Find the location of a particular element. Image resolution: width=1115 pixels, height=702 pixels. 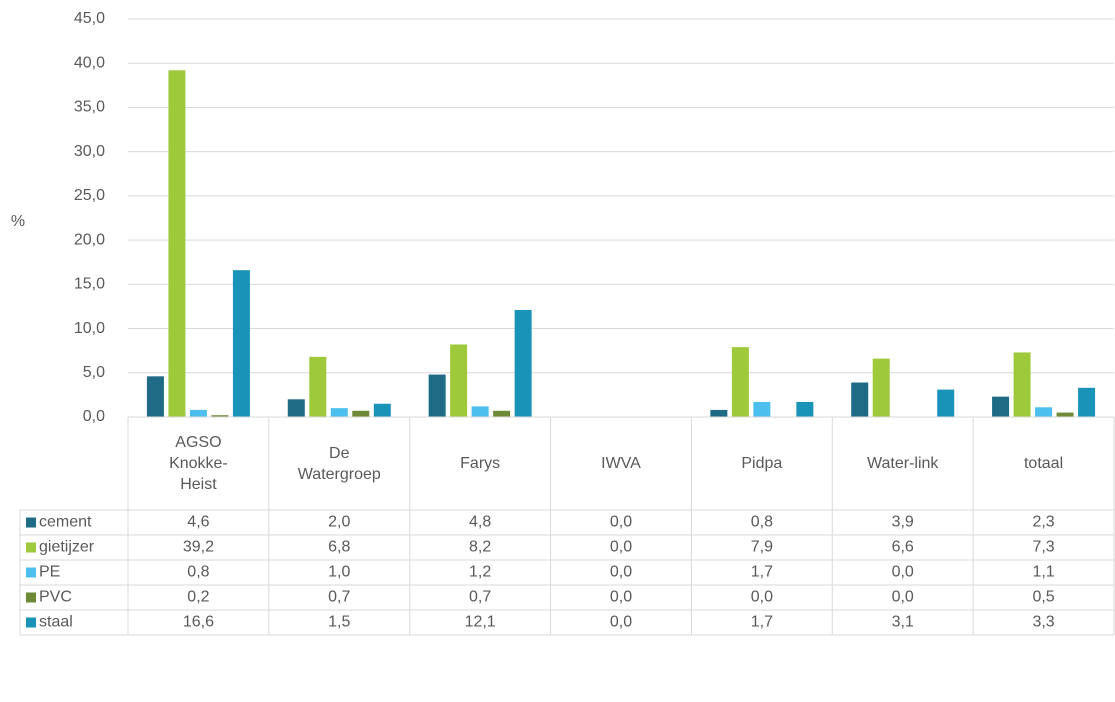

y-tick-label: 20,0 is located at coordinates (89, 239).